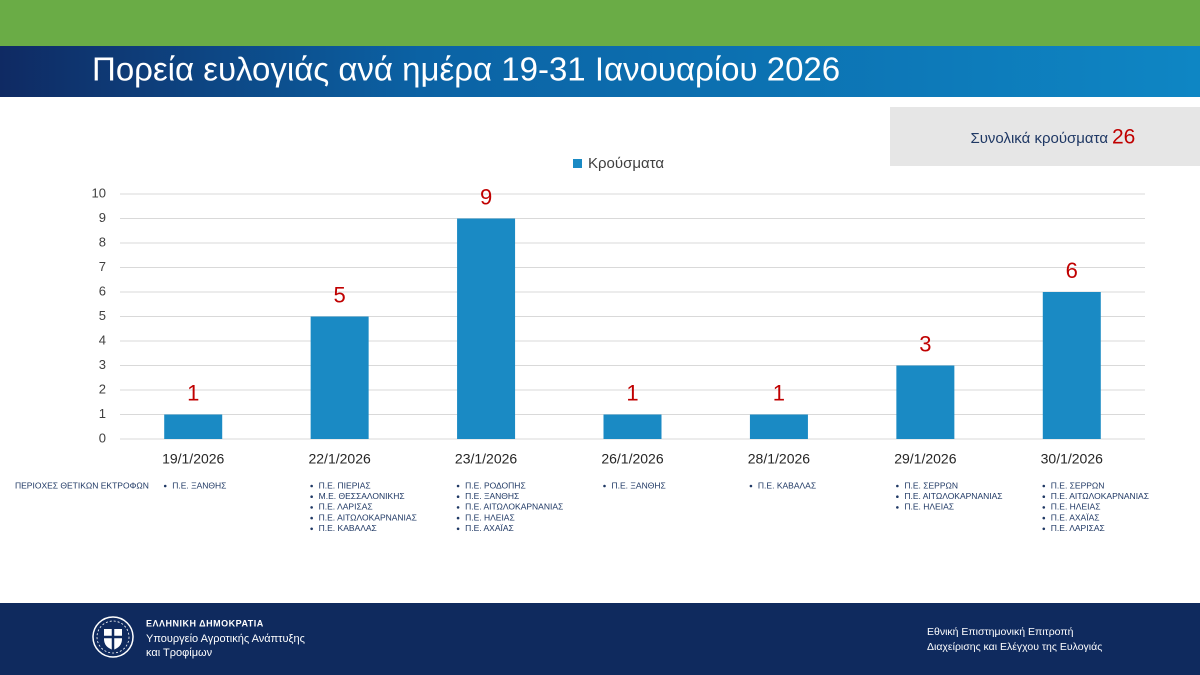 The image size is (1200, 675). What do you see at coordinates (193, 459) in the screenshot?
I see `x-tick-label: 19/1/2026` at bounding box center [193, 459].